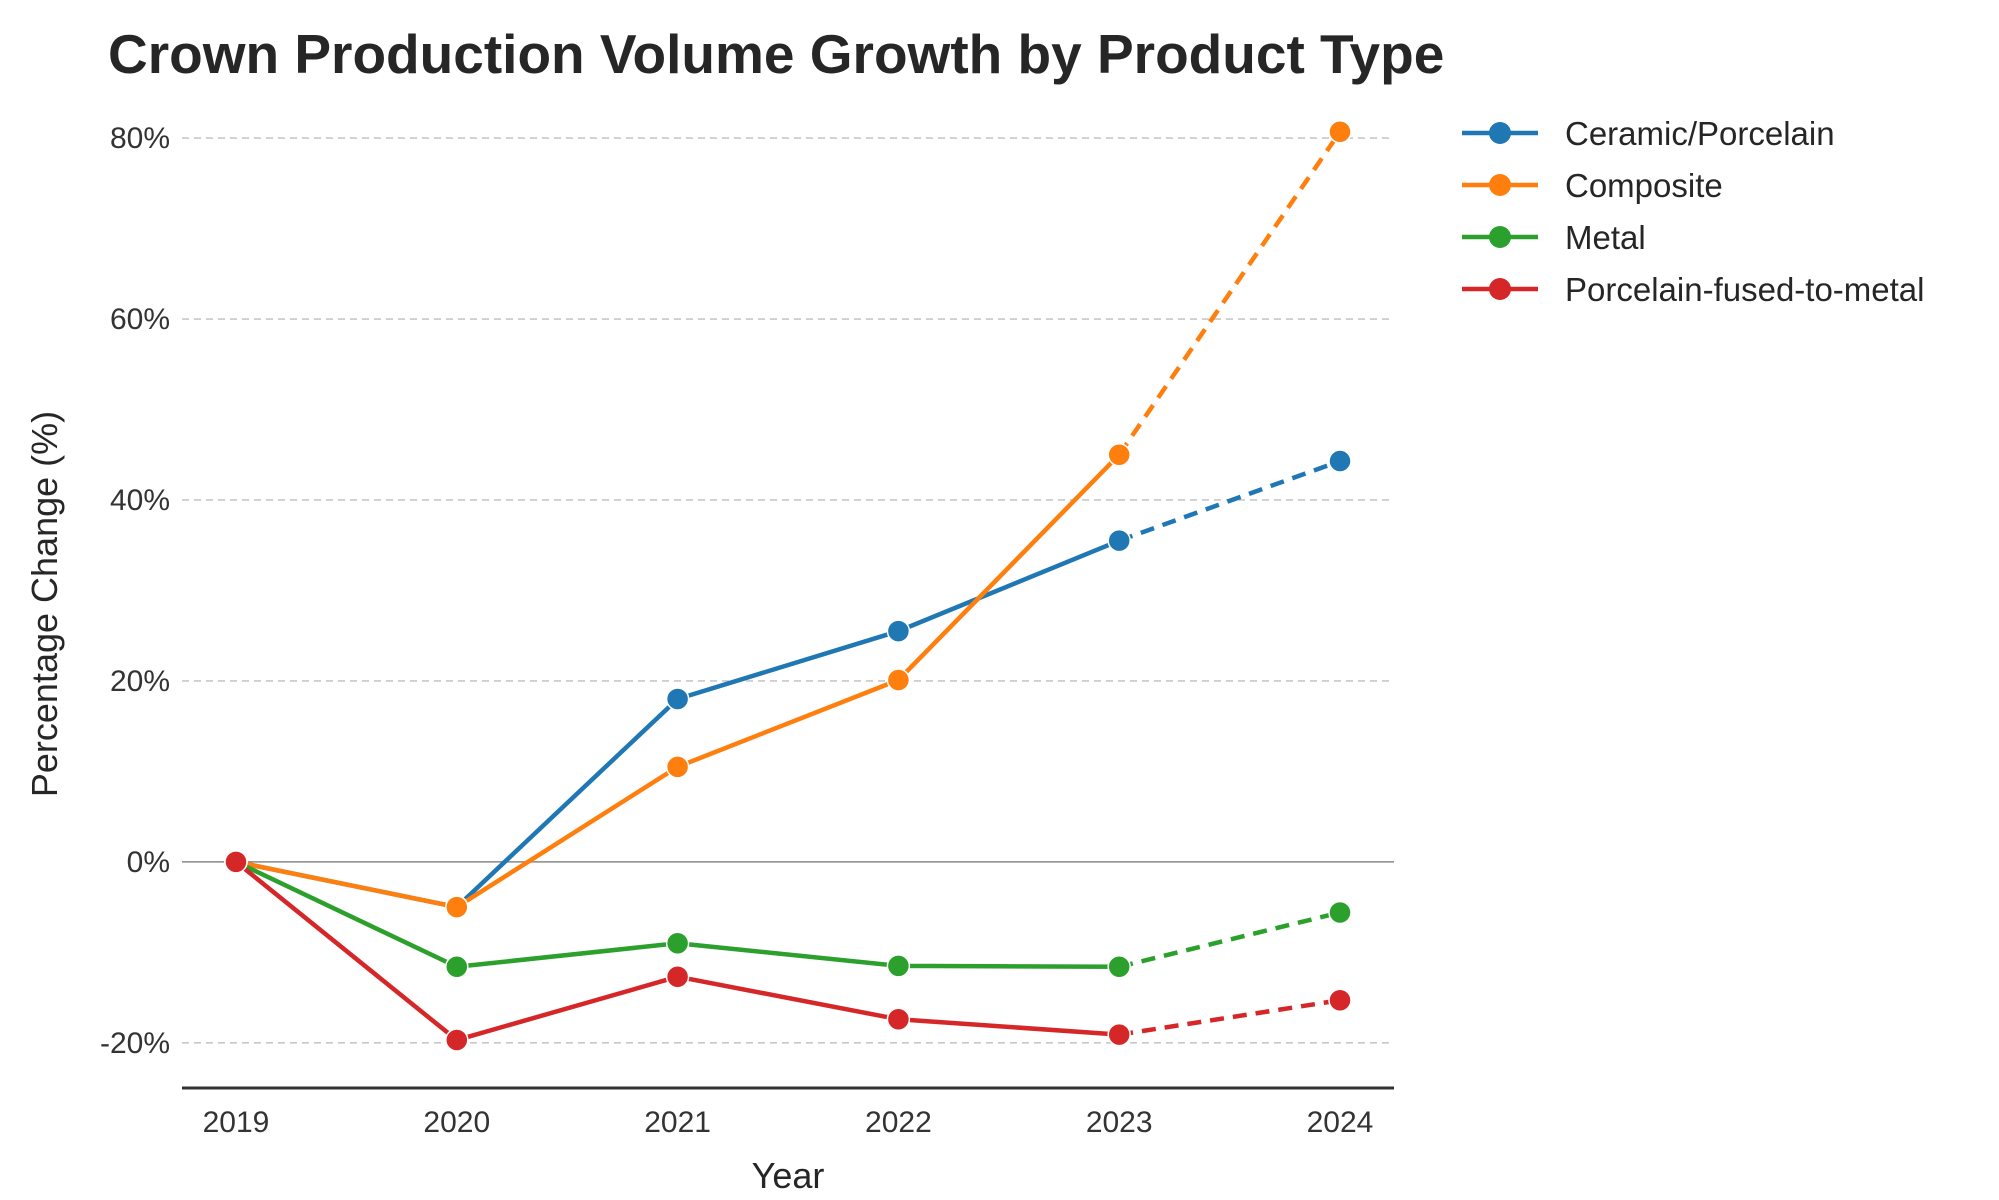 Image resolution: width=1999 pixels, height=1200 pixels. What do you see at coordinates (678, 724) in the screenshot?
I see `series-line` at bounding box center [678, 724].